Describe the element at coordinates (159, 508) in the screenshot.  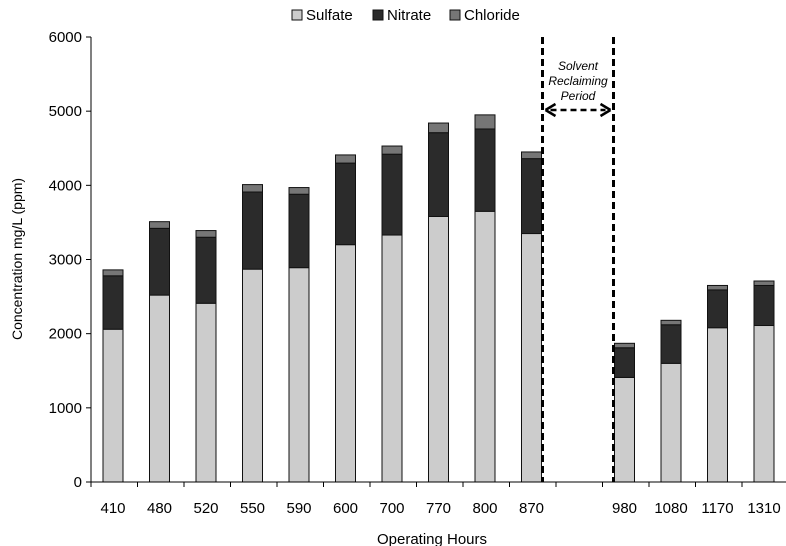
I see `x-tick-label: 480` at that location.